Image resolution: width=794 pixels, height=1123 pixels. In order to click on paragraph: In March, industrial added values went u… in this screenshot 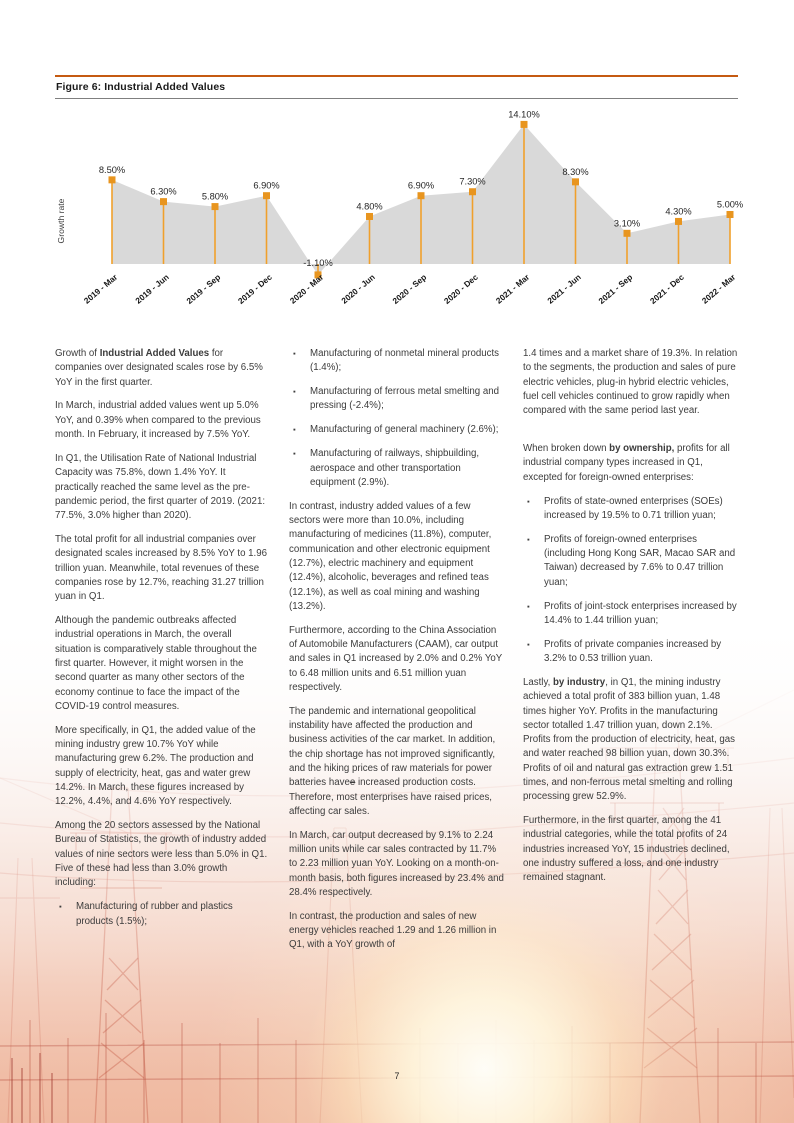, I will do `click(162, 420)`.